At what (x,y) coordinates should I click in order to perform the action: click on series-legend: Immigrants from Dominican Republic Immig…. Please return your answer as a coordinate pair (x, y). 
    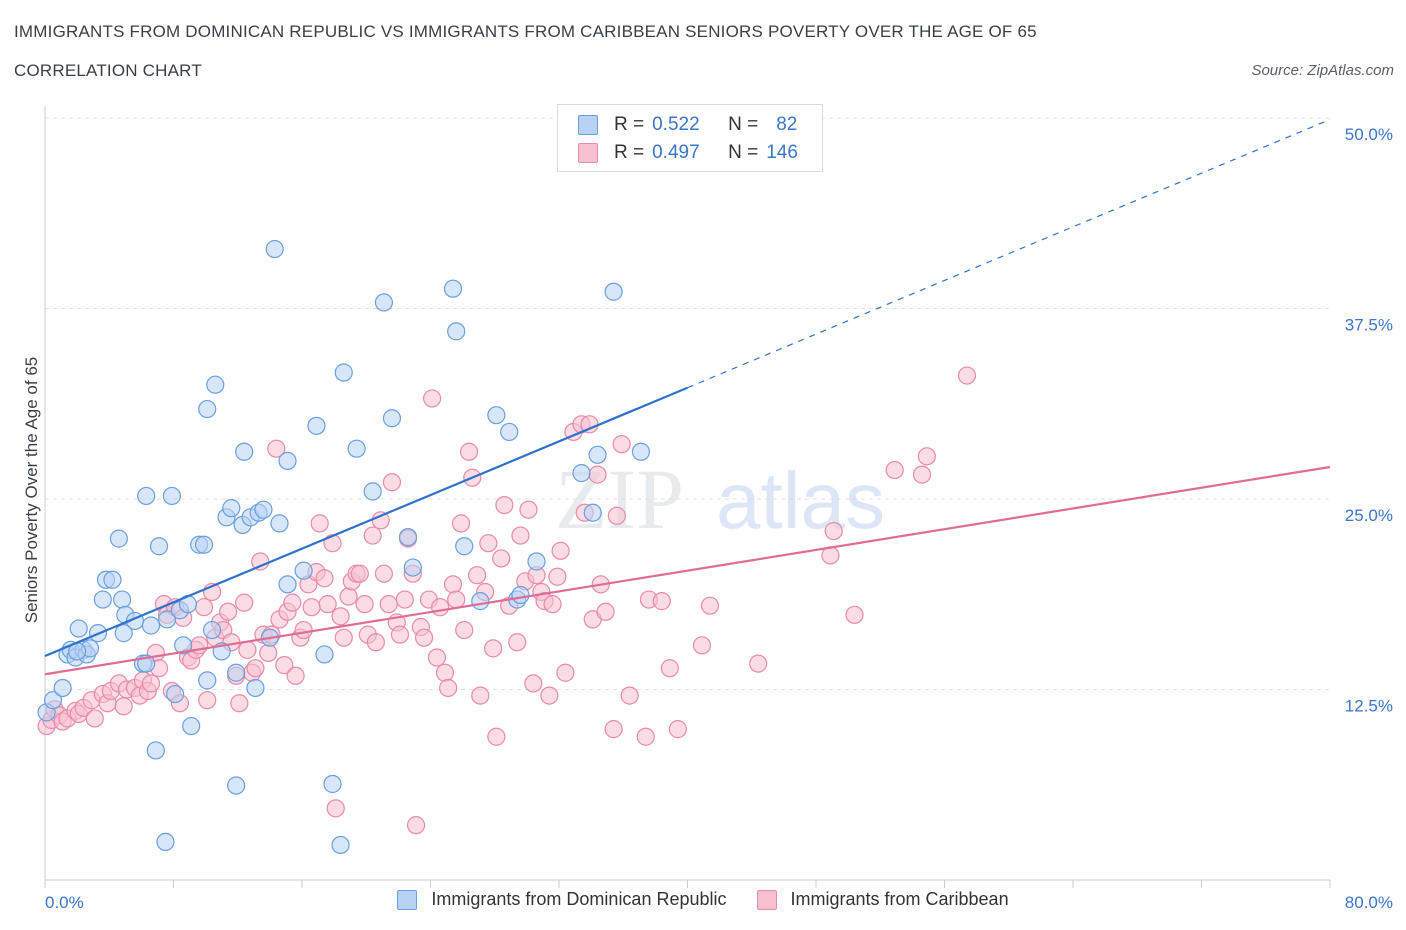
    Looking at the image, I should click on (703, 899).